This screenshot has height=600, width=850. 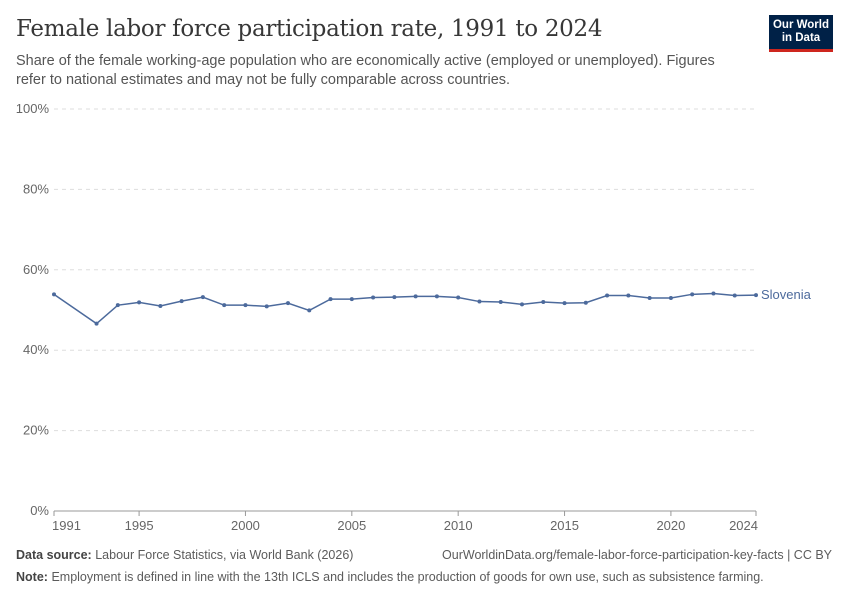 What do you see at coordinates (36, 269) in the screenshot?
I see `y-tick-label: 60%` at bounding box center [36, 269].